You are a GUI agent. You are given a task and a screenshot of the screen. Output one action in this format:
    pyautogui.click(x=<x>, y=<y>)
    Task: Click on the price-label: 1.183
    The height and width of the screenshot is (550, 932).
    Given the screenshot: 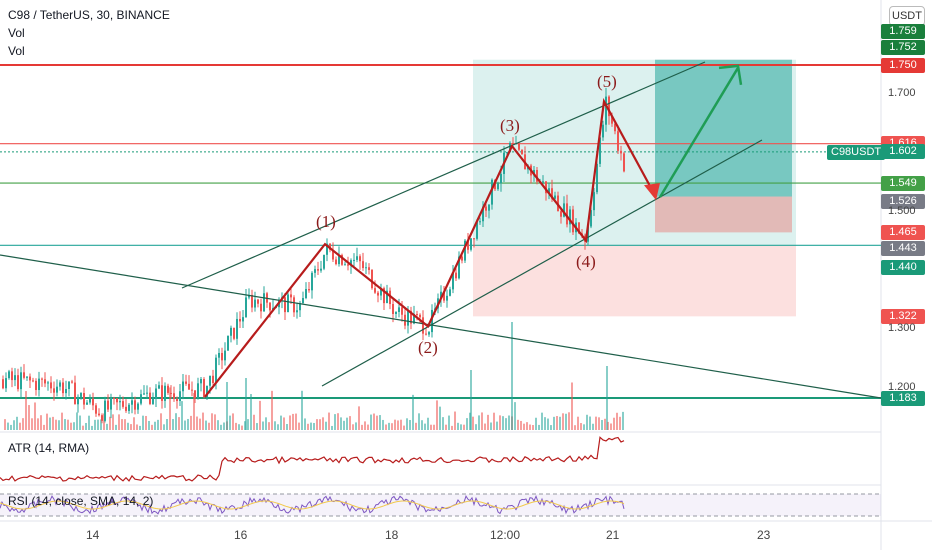 What is the action you would take?
    pyautogui.click(x=903, y=398)
    